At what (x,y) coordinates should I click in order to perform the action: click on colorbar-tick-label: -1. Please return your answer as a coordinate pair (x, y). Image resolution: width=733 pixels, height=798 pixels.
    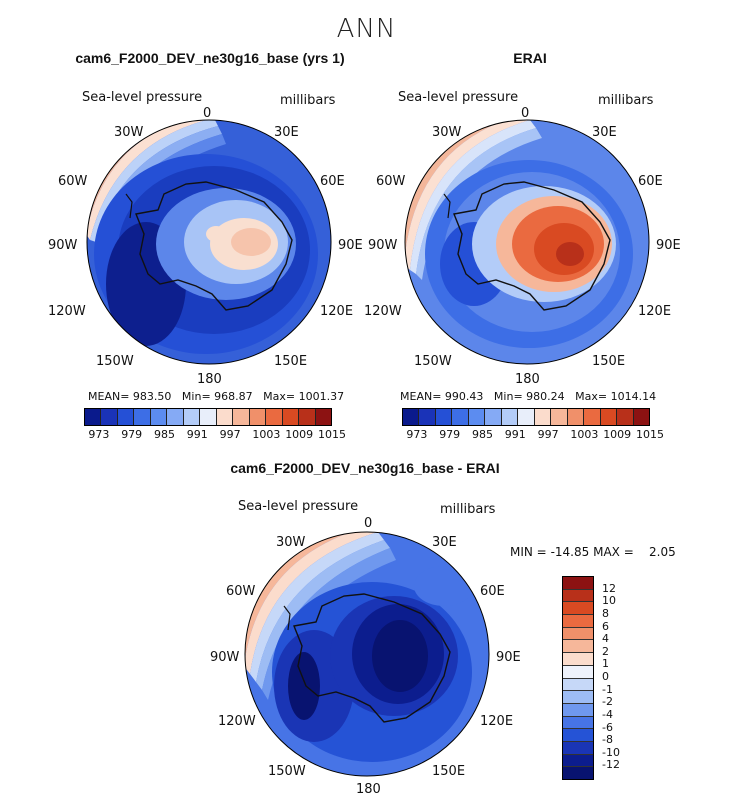
    Looking at the image, I should click on (607, 689).